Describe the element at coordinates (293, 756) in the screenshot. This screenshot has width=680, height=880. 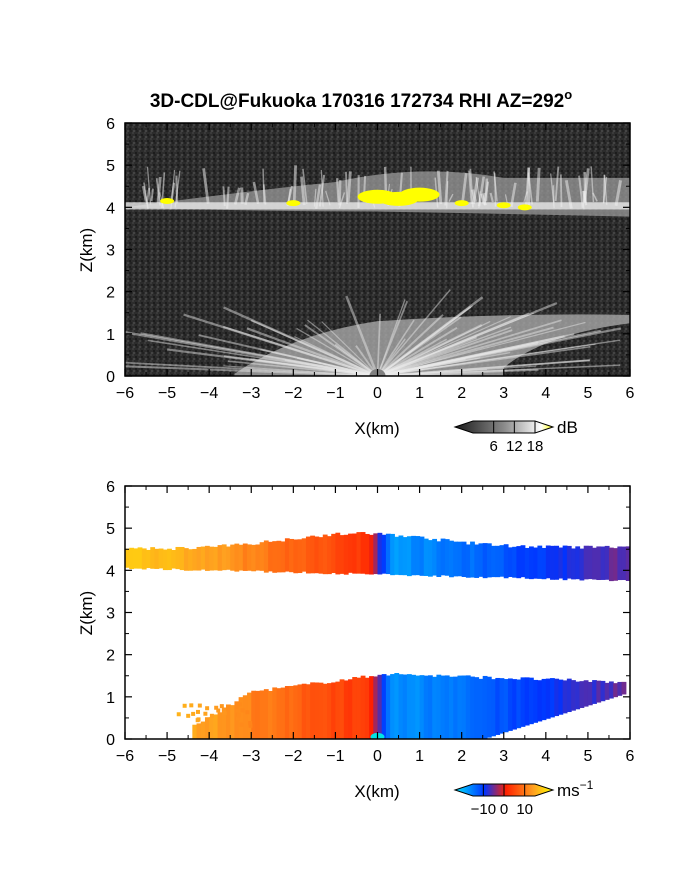
I see `x-tick-label: −2` at that location.